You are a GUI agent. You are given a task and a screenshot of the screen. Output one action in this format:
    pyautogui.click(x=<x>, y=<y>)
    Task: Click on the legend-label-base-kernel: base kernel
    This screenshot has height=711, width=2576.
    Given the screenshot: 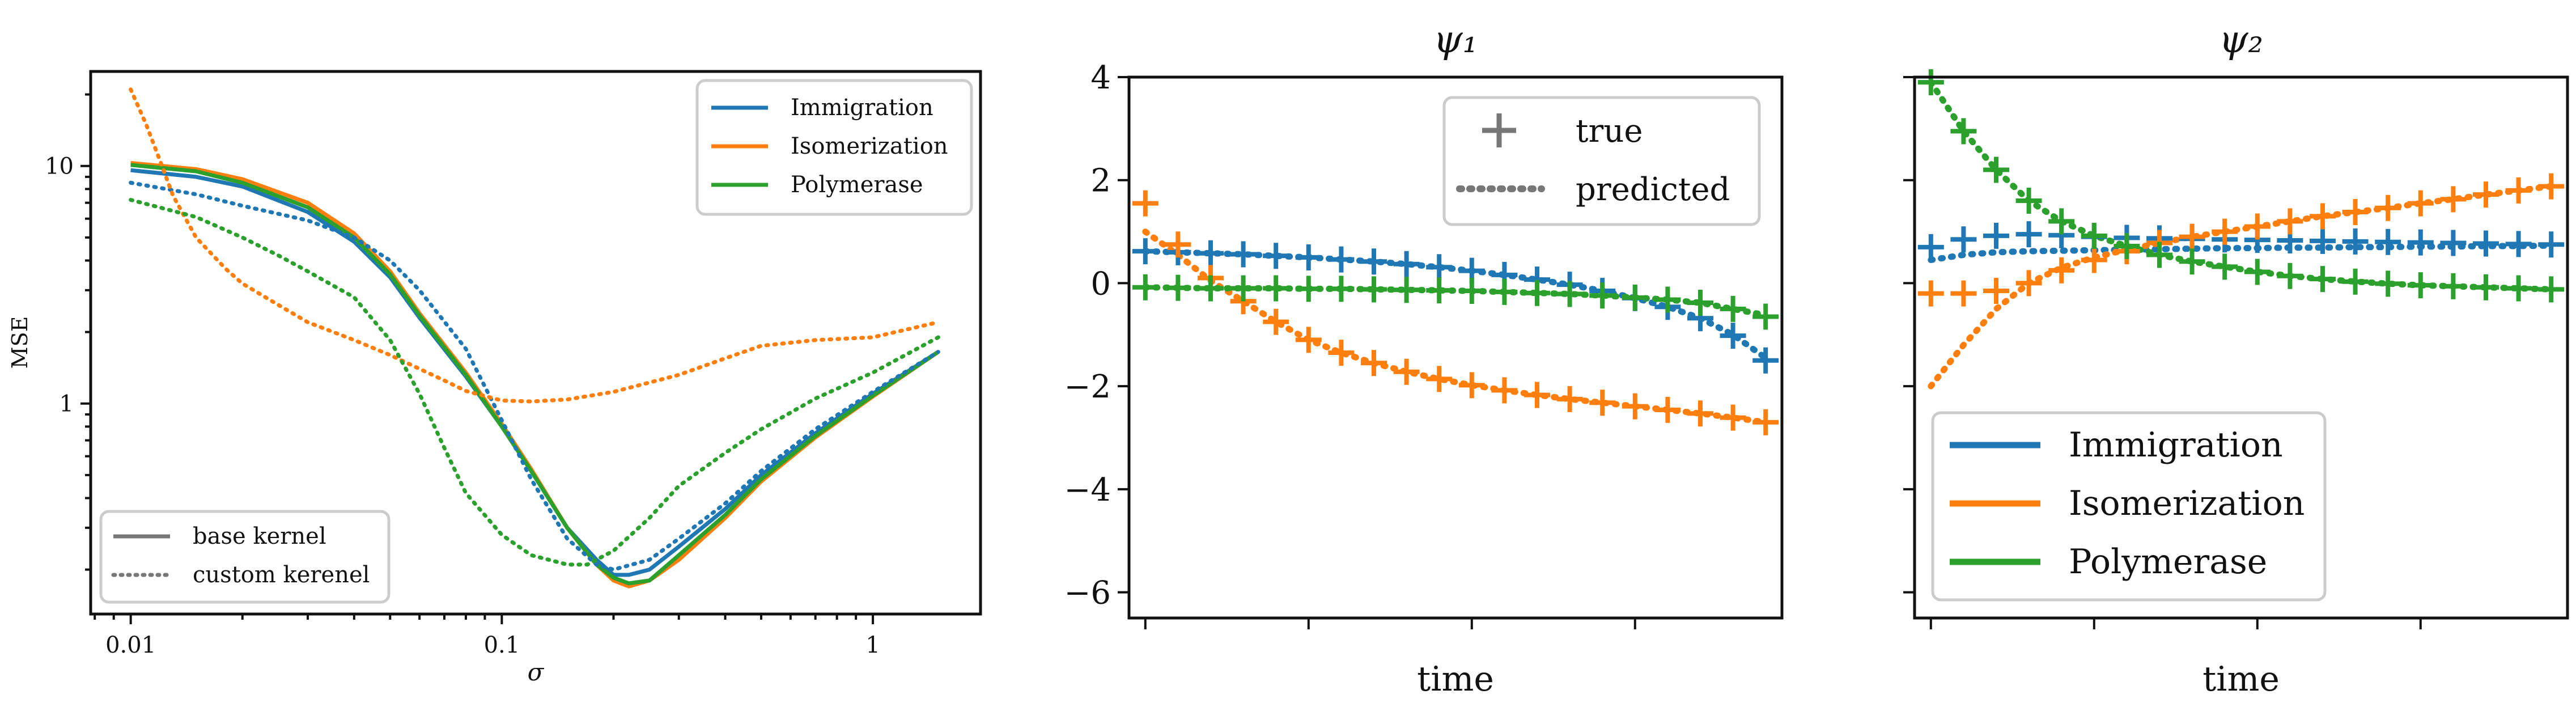 What is the action you would take?
    pyautogui.click(x=259, y=536)
    